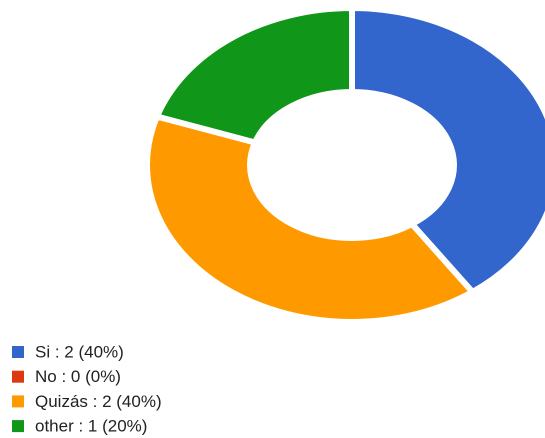 This screenshot has height=438, width=545. What do you see at coordinates (91, 426) in the screenshot?
I see `legend-label: other : 1 (20%)` at bounding box center [91, 426].